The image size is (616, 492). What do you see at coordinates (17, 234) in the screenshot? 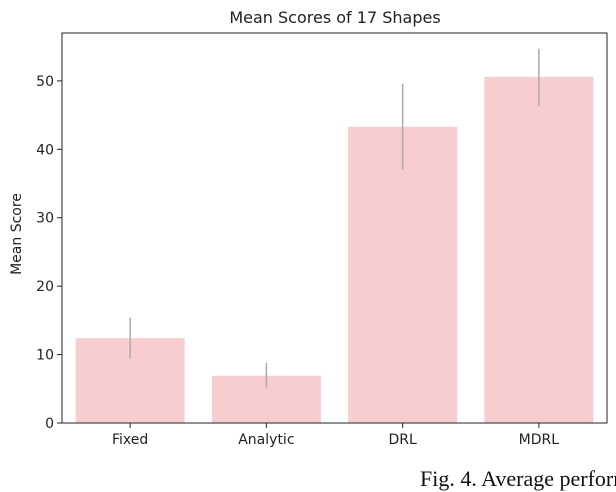
I see `y-axis-label: Mean Score` at bounding box center [17, 234].